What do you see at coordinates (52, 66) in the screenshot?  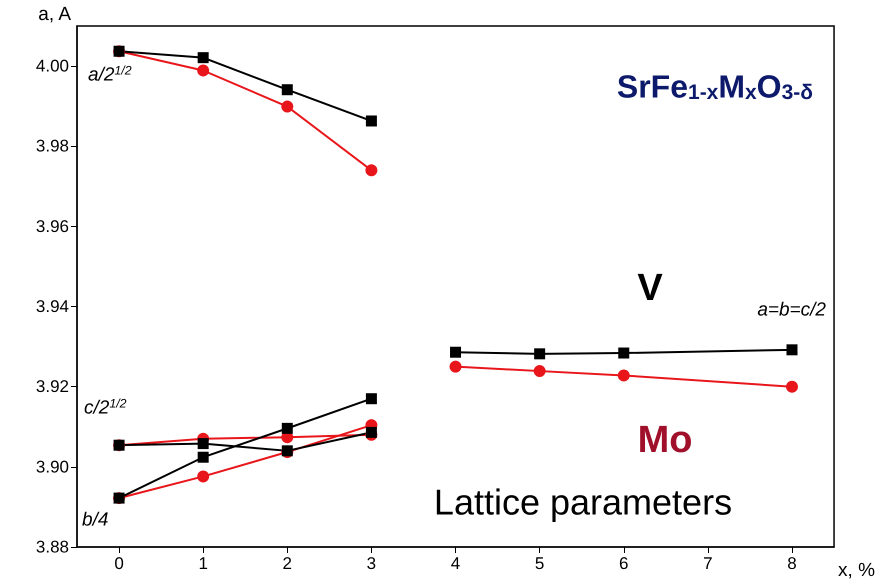 I see `y-tick-label: 4.00` at bounding box center [52, 66].